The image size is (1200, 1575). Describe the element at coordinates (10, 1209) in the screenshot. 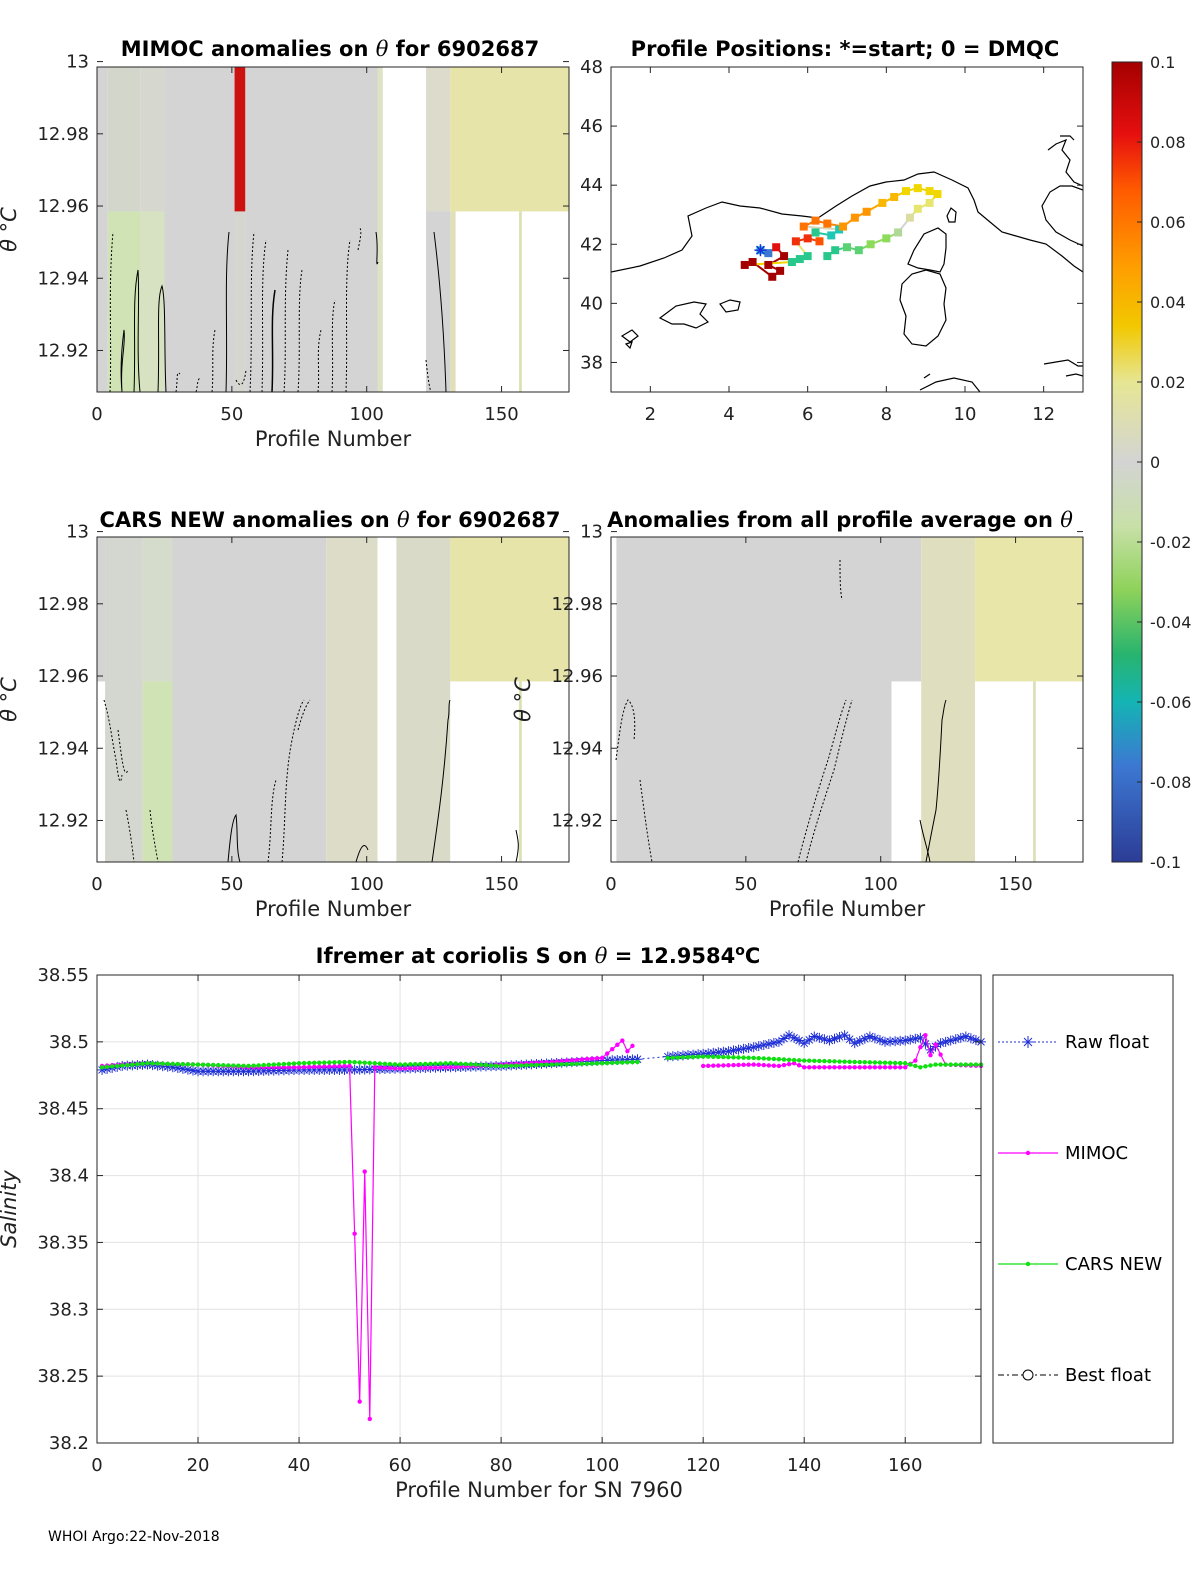

I see `y-axis-label: Salinity` at that location.